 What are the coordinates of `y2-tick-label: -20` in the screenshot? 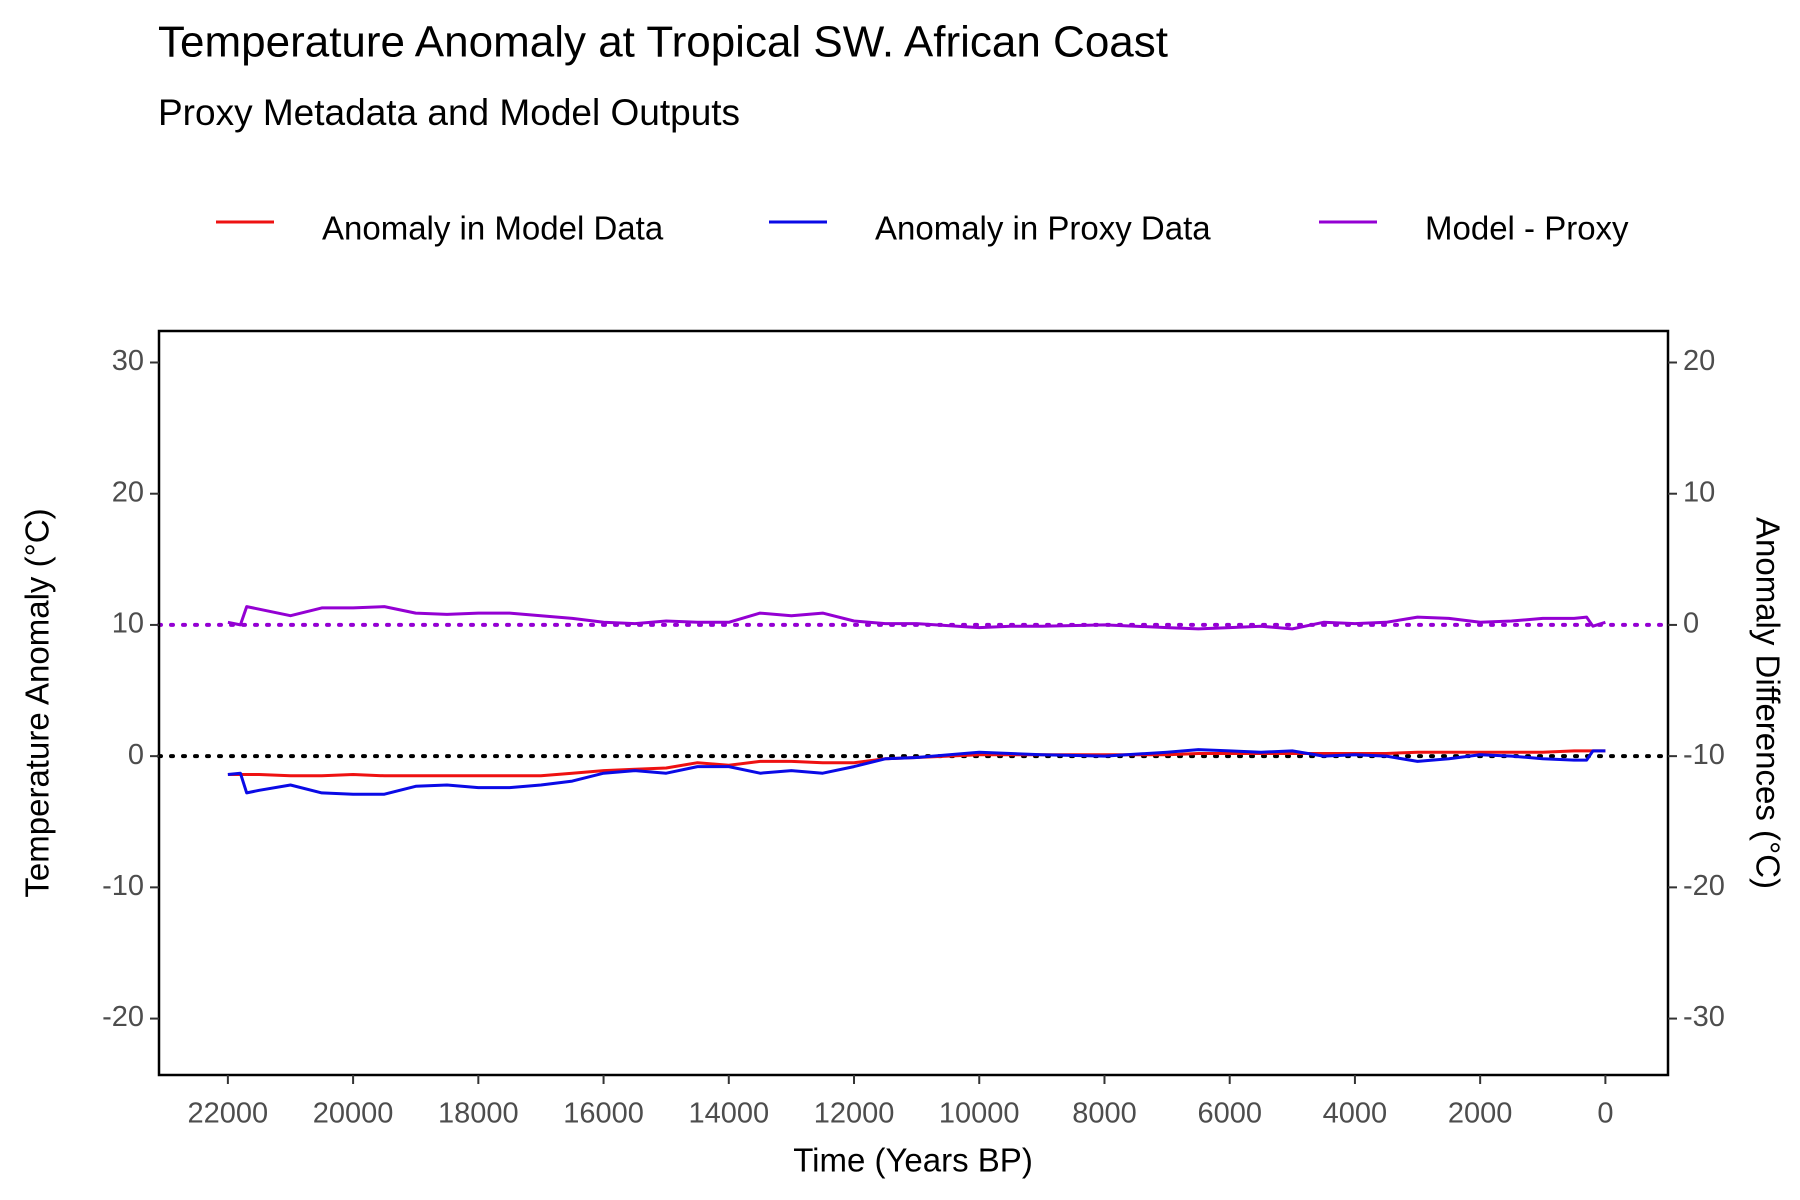 It's located at (1704, 886).